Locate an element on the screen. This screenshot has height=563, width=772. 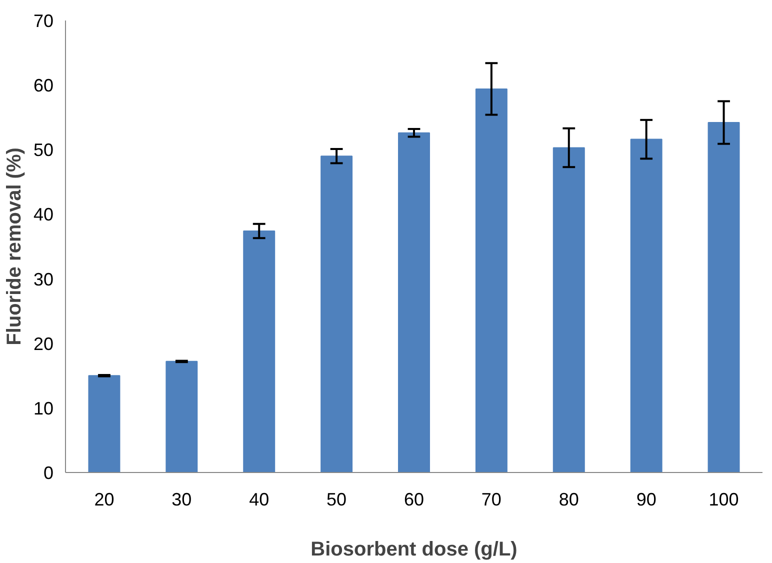
x-tick-label: 60 is located at coordinates (414, 500).